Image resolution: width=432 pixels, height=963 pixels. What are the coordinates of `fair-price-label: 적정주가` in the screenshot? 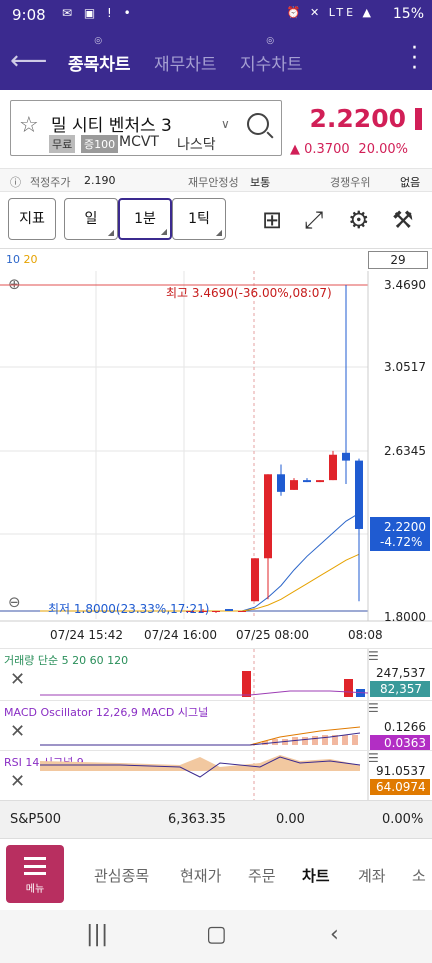 It's located at (50, 182).